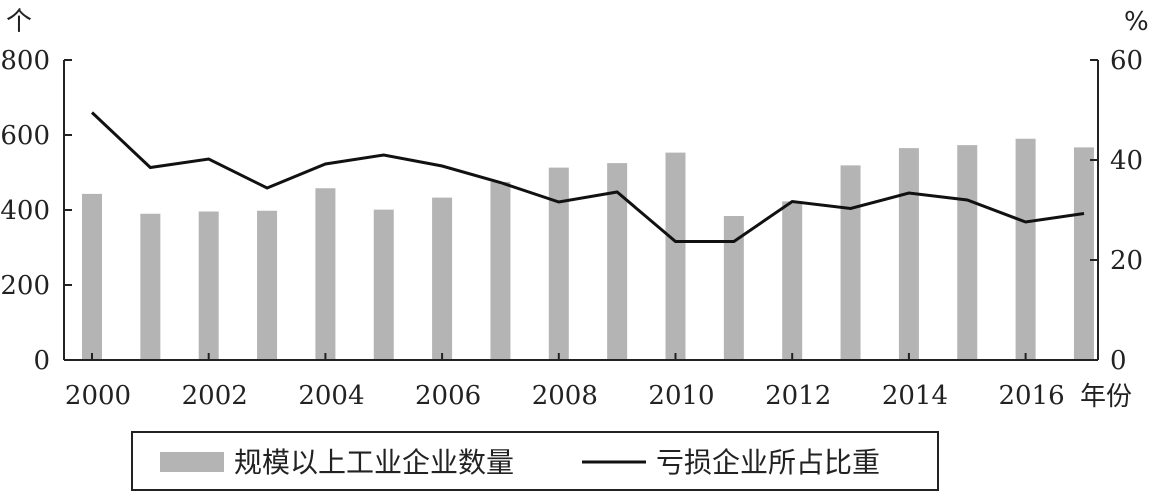 The image size is (1158, 494). I want to click on bar-2010, so click(675, 256).